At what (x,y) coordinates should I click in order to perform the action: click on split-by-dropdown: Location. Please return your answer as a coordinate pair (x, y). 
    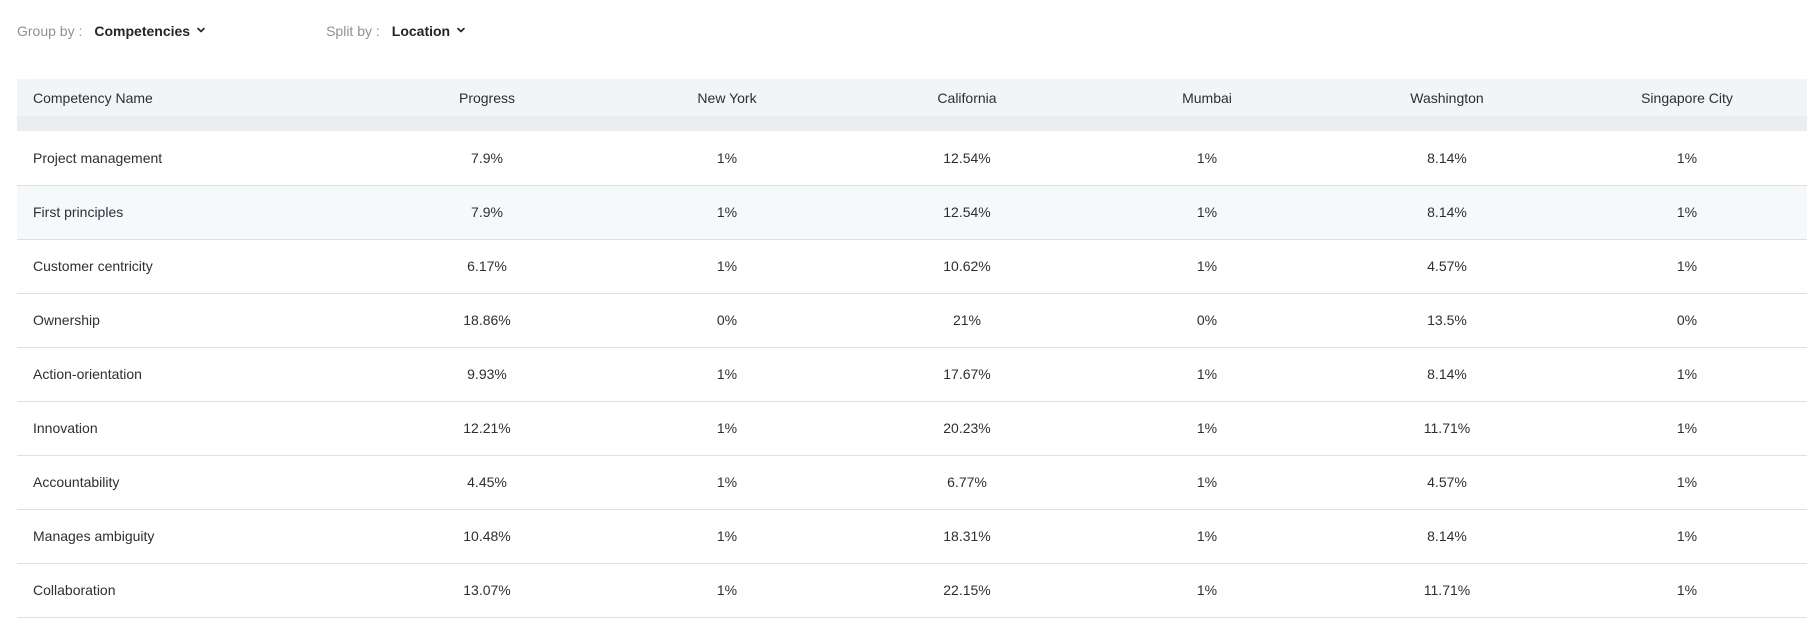
    Looking at the image, I should click on (429, 31).